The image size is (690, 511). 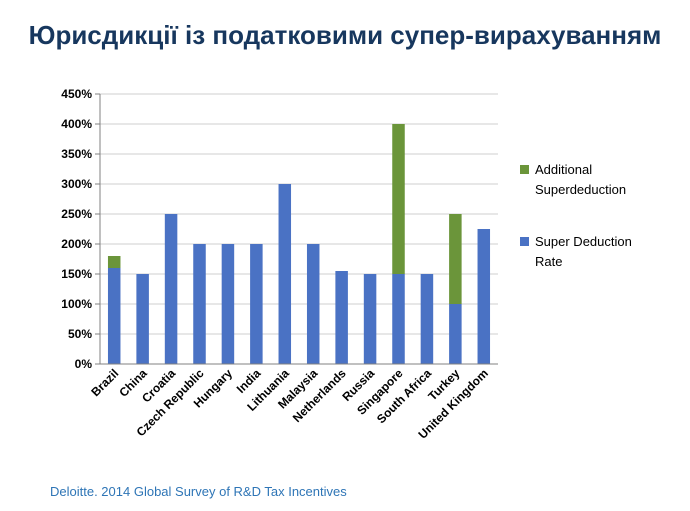 I want to click on bar-super-deduction-singapore, so click(x=398, y=319).